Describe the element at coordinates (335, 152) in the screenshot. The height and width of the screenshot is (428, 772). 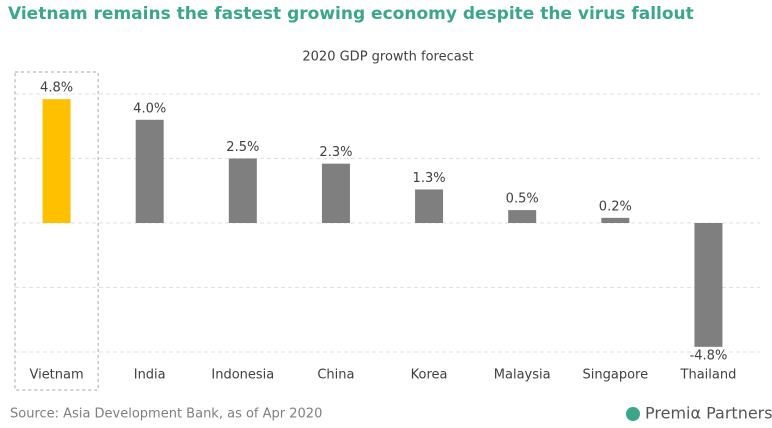
I see `value-label: 2.3%` at that location.